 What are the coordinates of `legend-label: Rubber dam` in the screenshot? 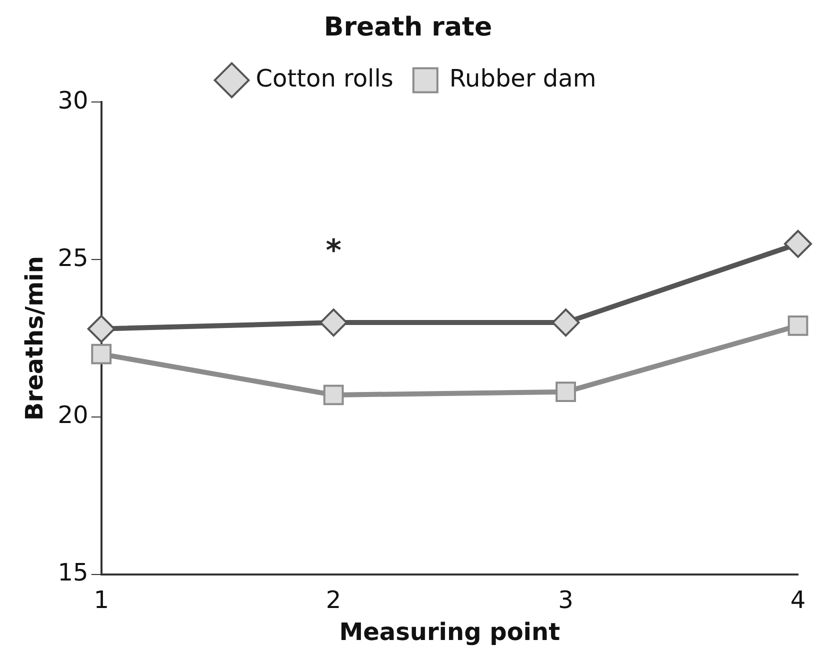 It's located at (522, 78).